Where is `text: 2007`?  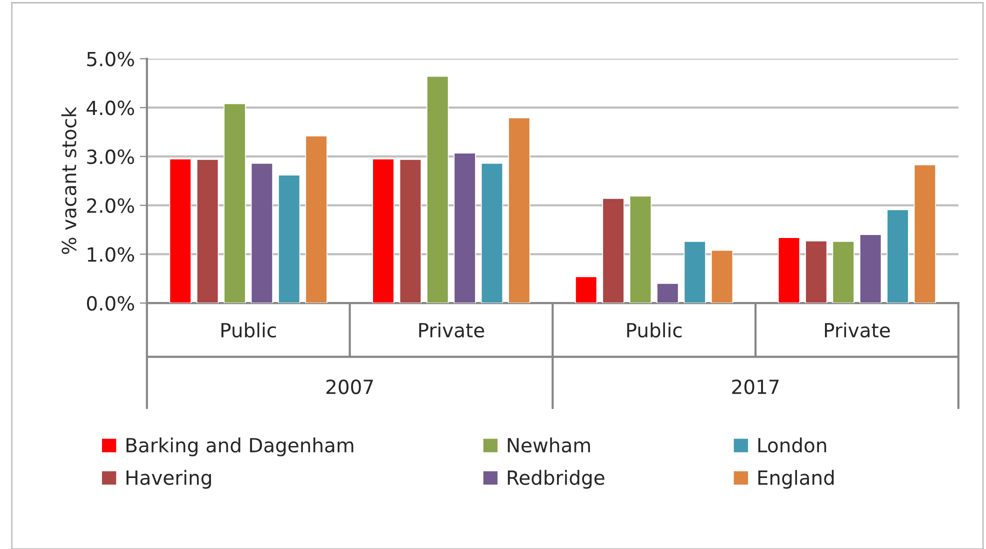 text: 2007 is located at coordinates (349, 386).